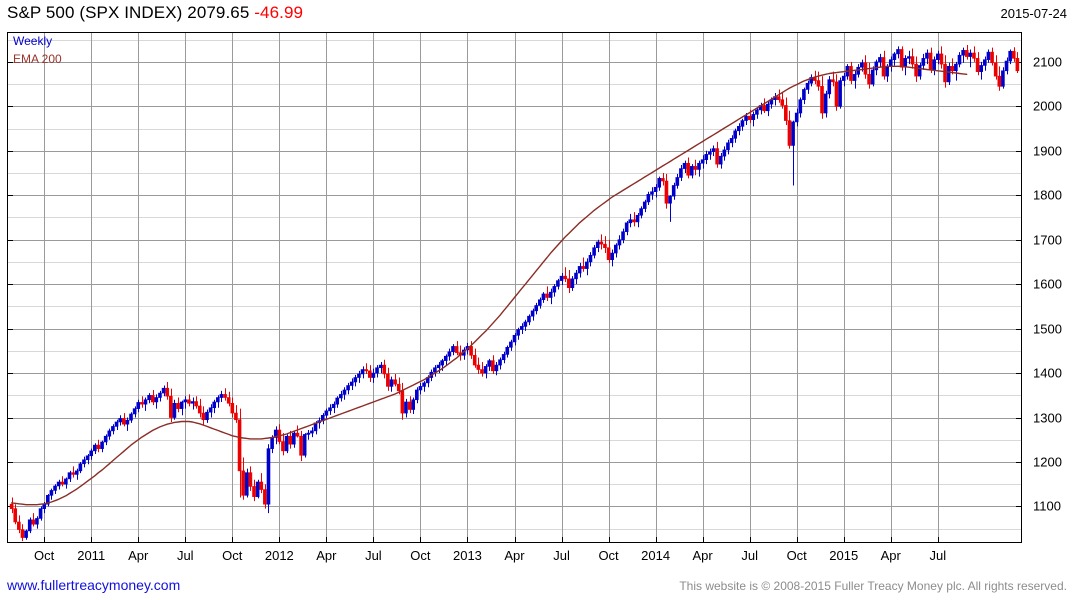  I want to click on y-axis-tick-label: 1800, so click(1047, 195).